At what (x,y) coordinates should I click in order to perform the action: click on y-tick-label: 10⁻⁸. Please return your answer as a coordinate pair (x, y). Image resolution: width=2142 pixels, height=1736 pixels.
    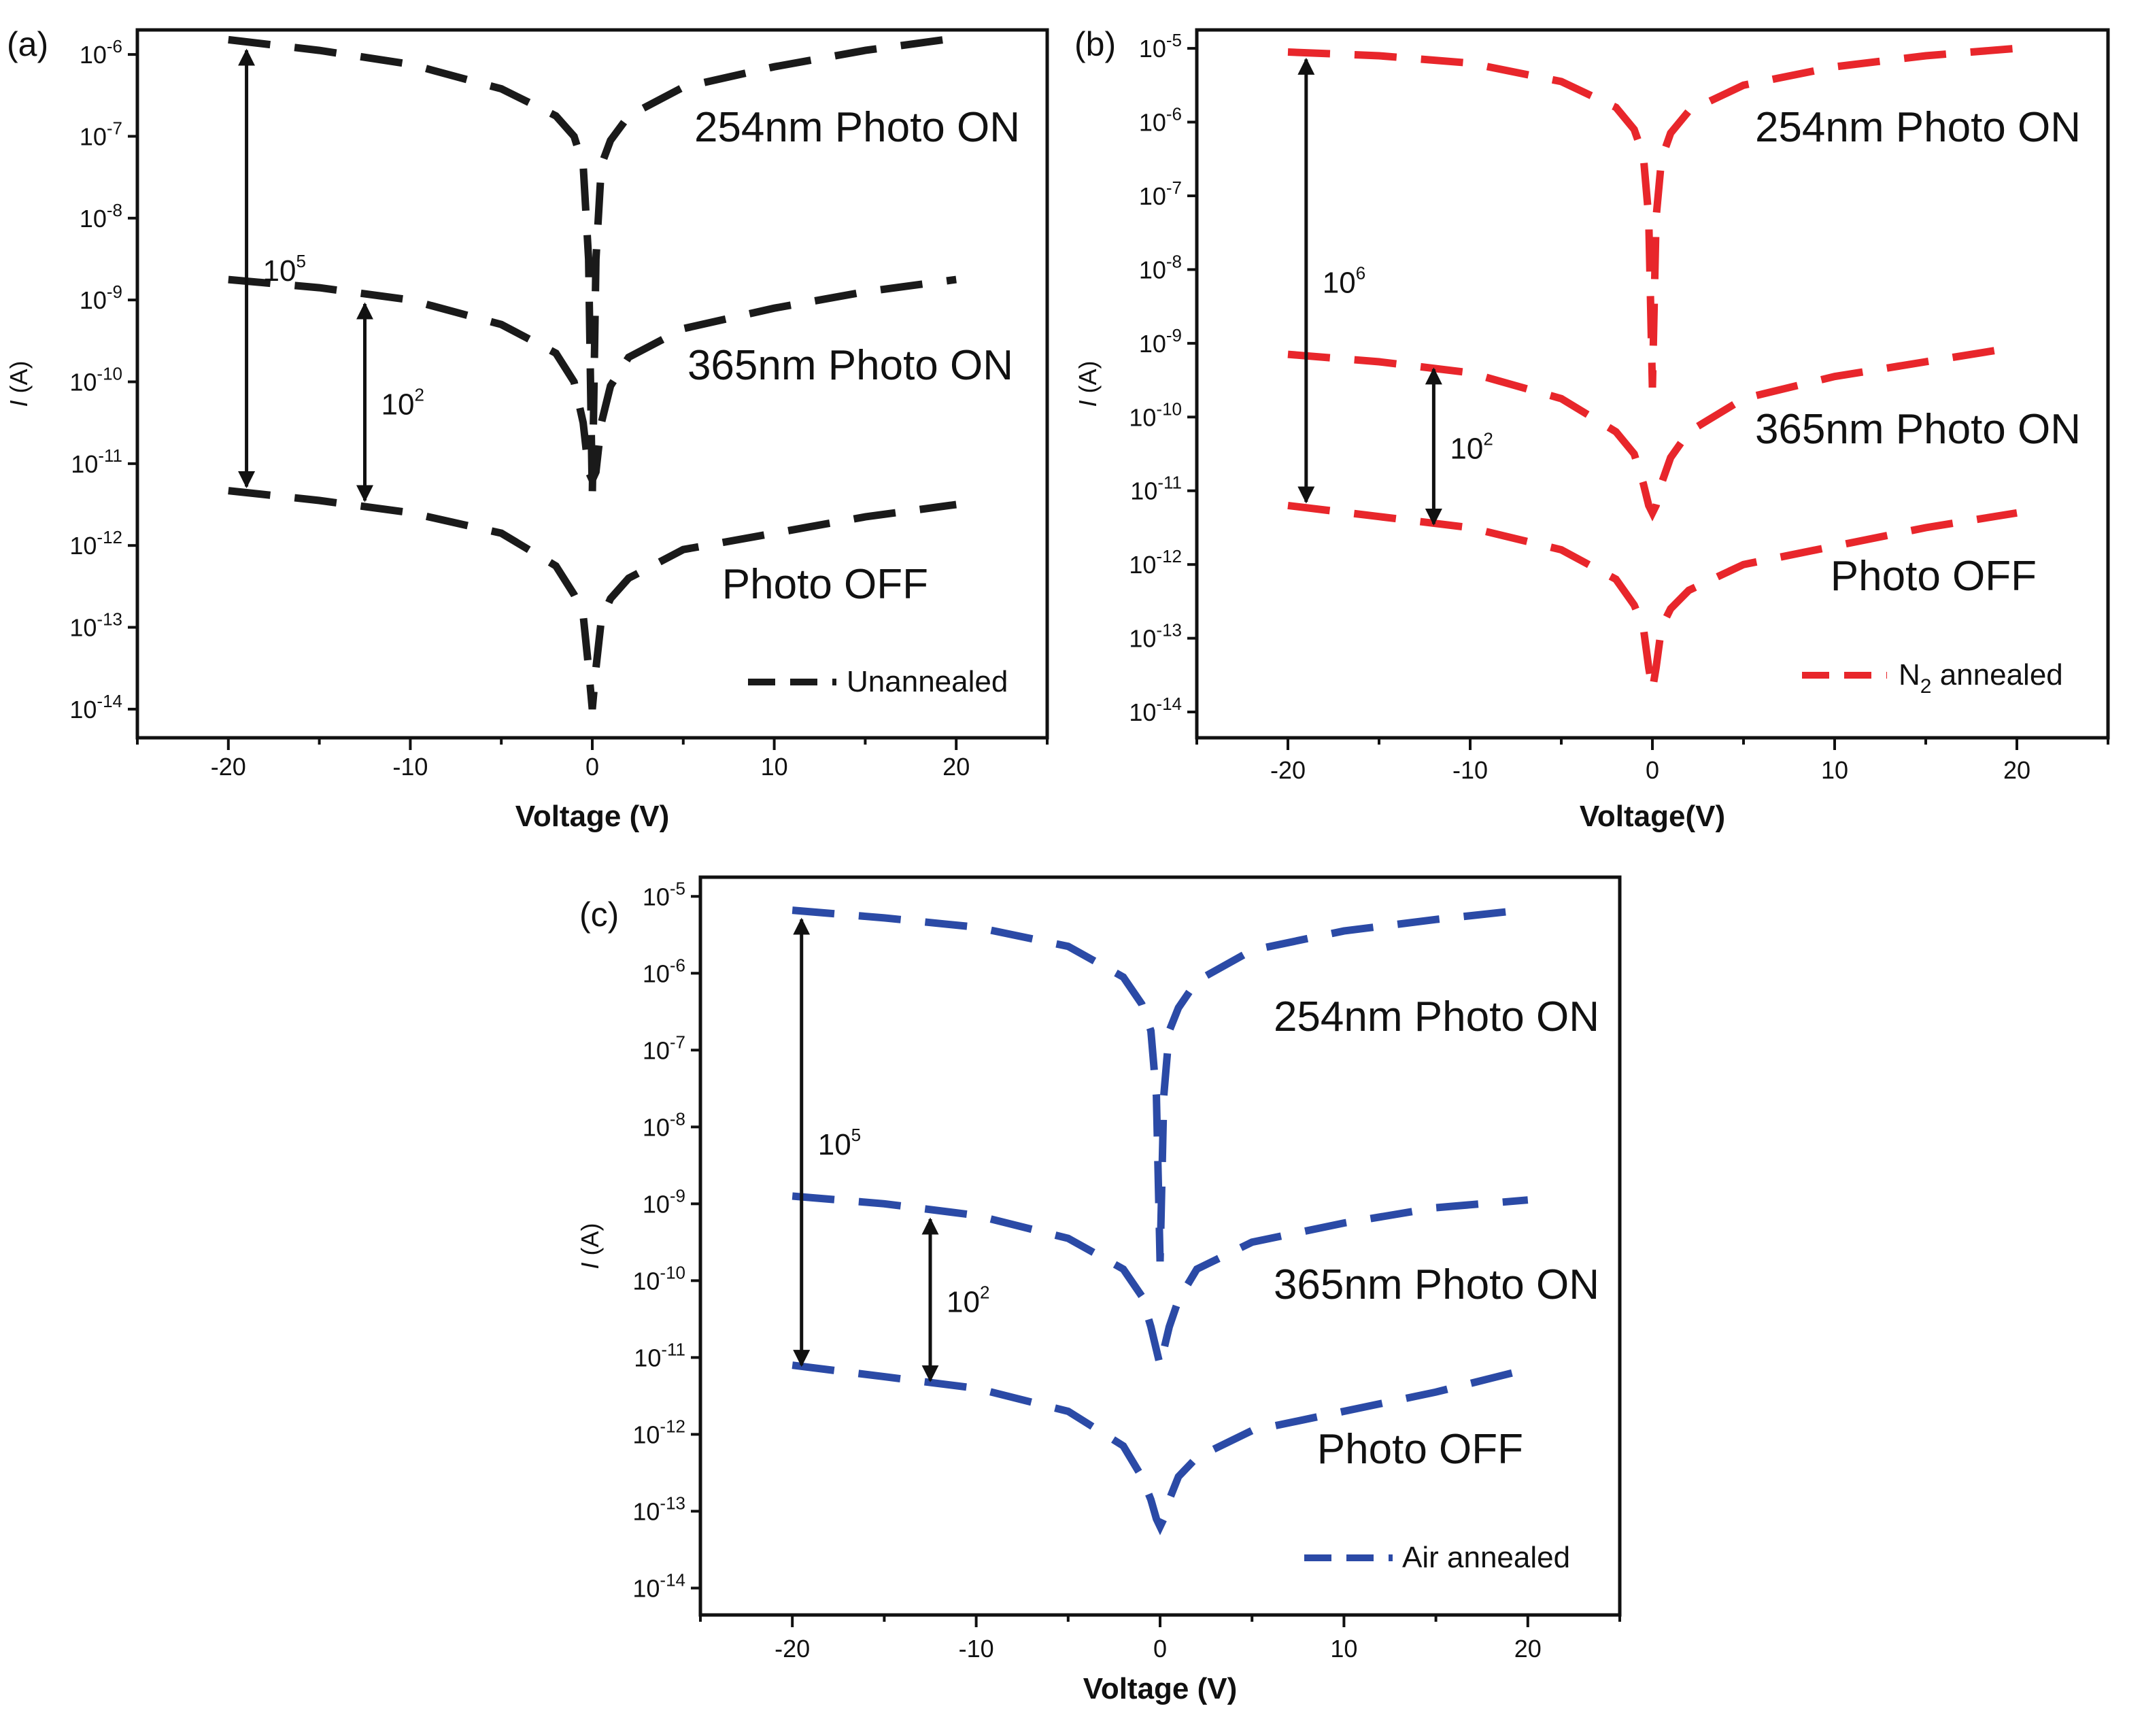
    Looking at the image, I should click on (664, 1124).